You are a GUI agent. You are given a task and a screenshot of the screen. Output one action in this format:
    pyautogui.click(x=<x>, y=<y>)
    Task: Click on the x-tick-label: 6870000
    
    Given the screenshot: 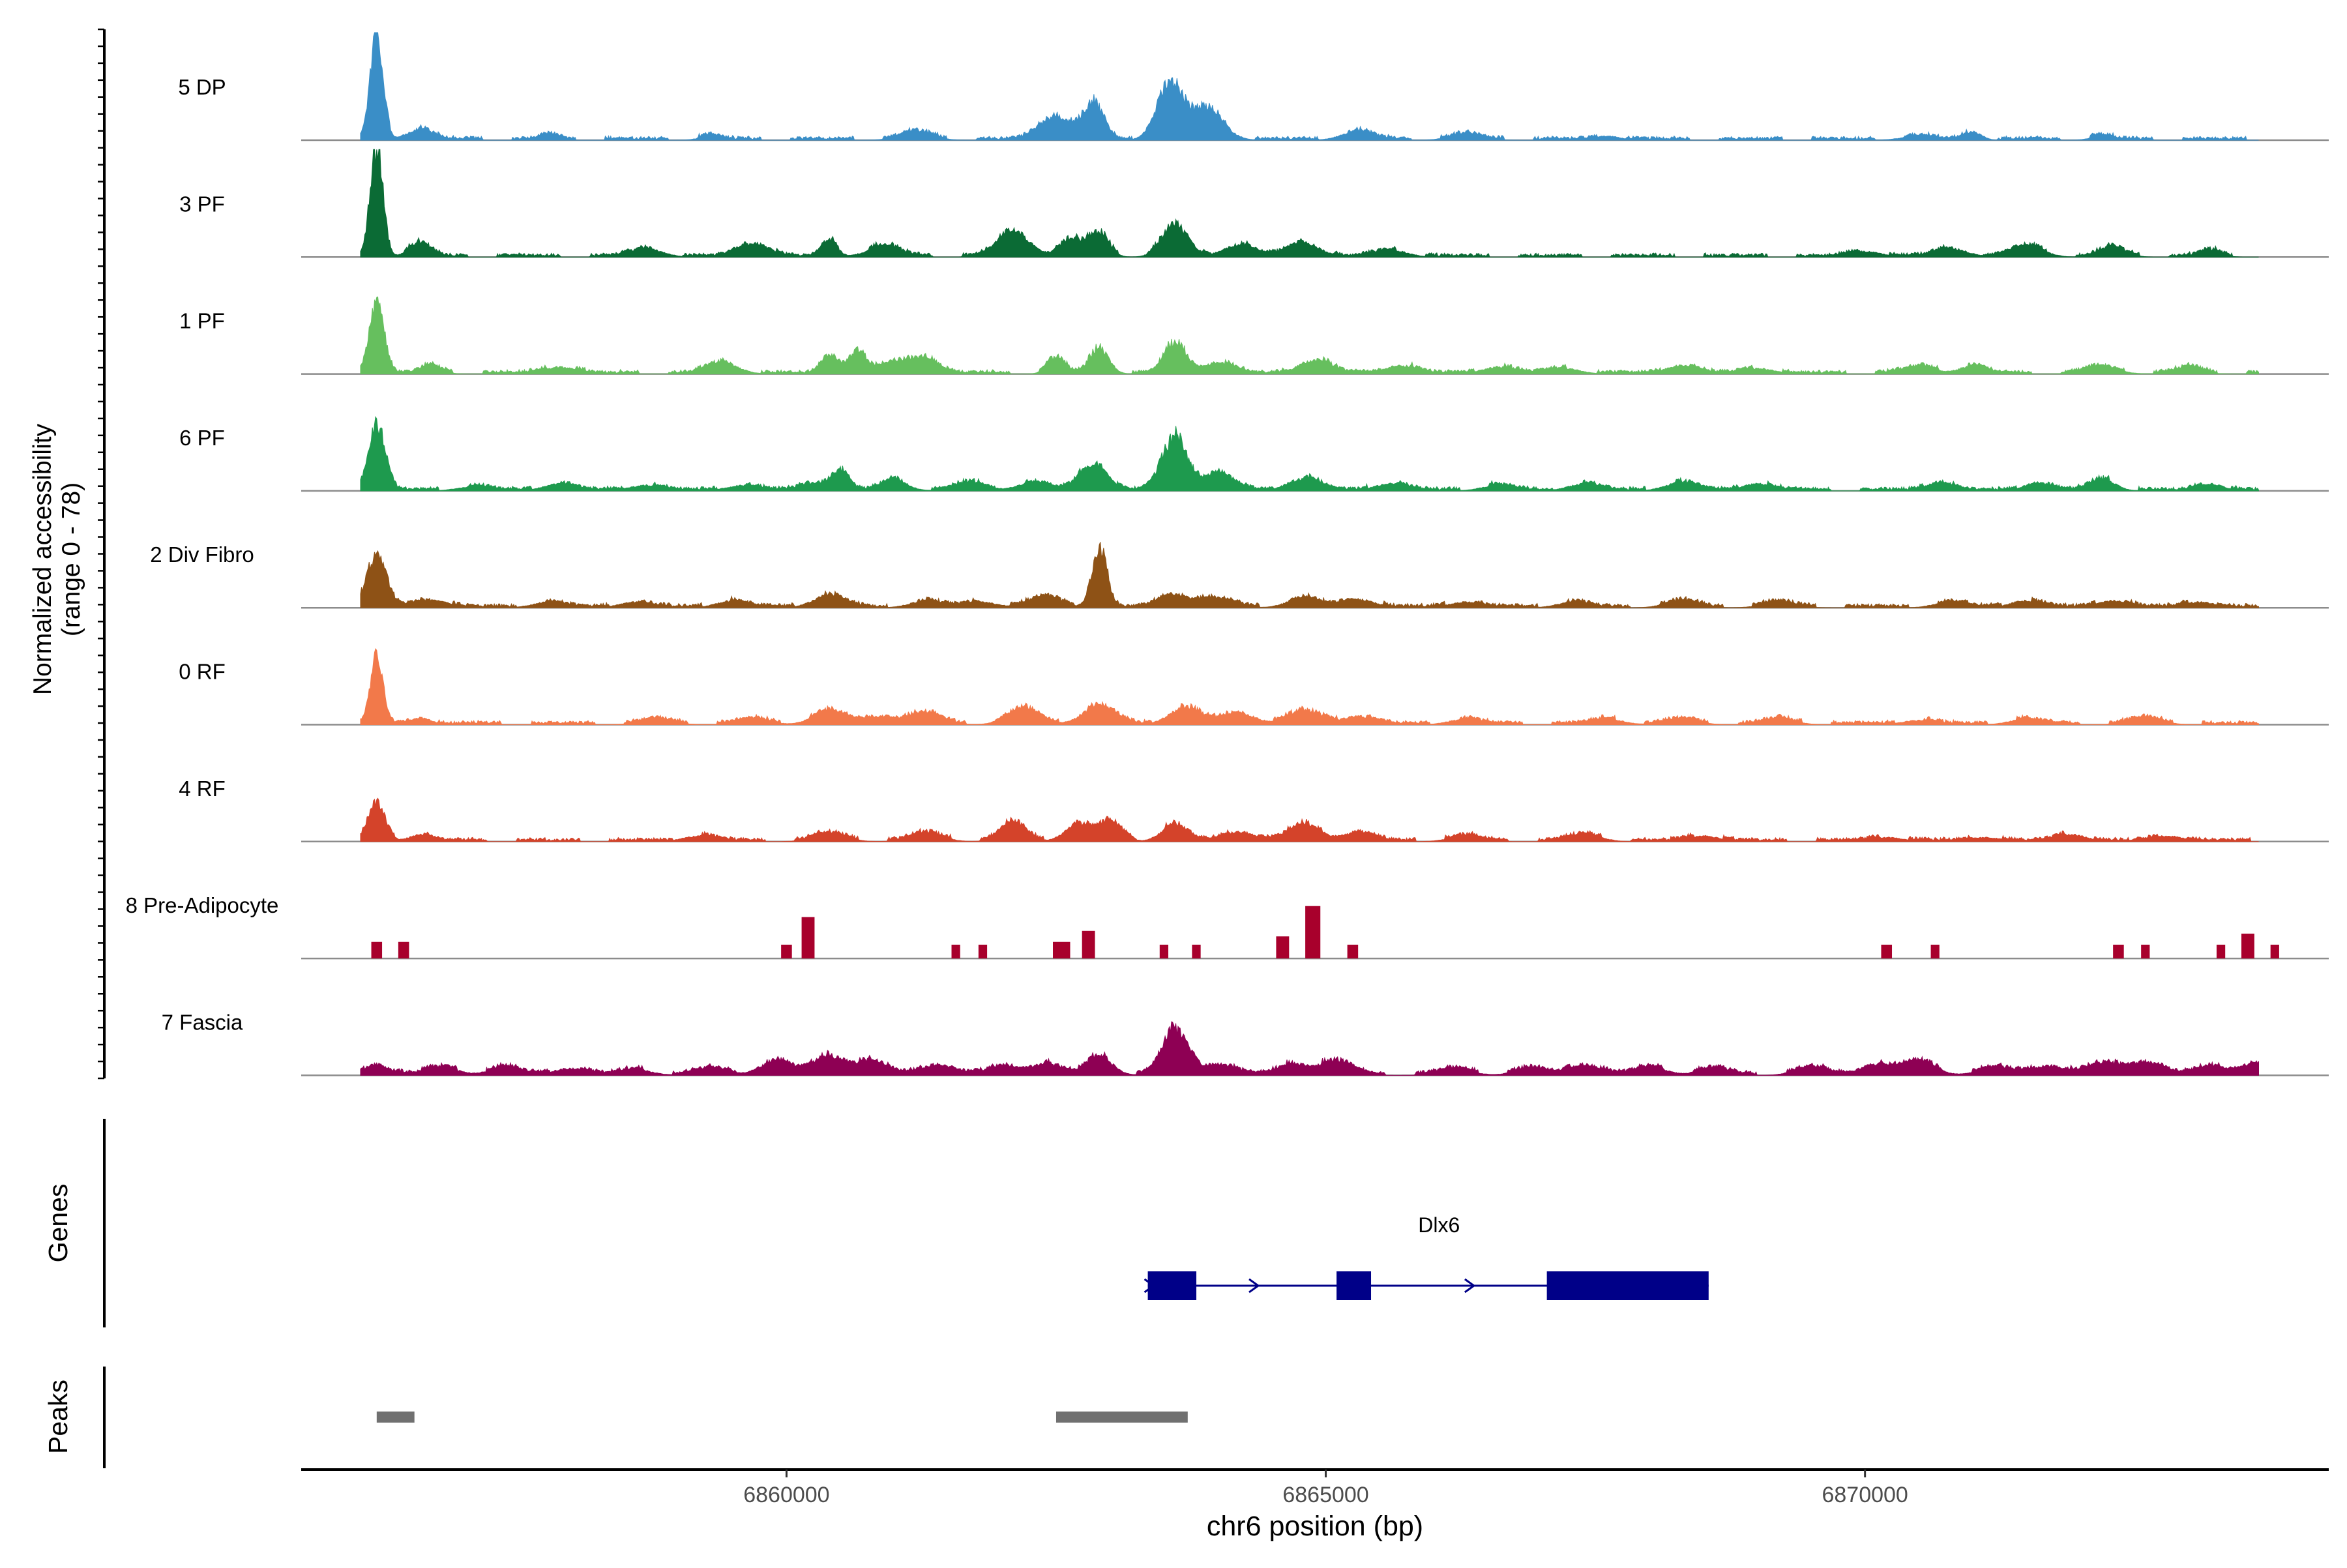 What is the action you would take?
    pyautogui.click(x=1865, y=1495)
    